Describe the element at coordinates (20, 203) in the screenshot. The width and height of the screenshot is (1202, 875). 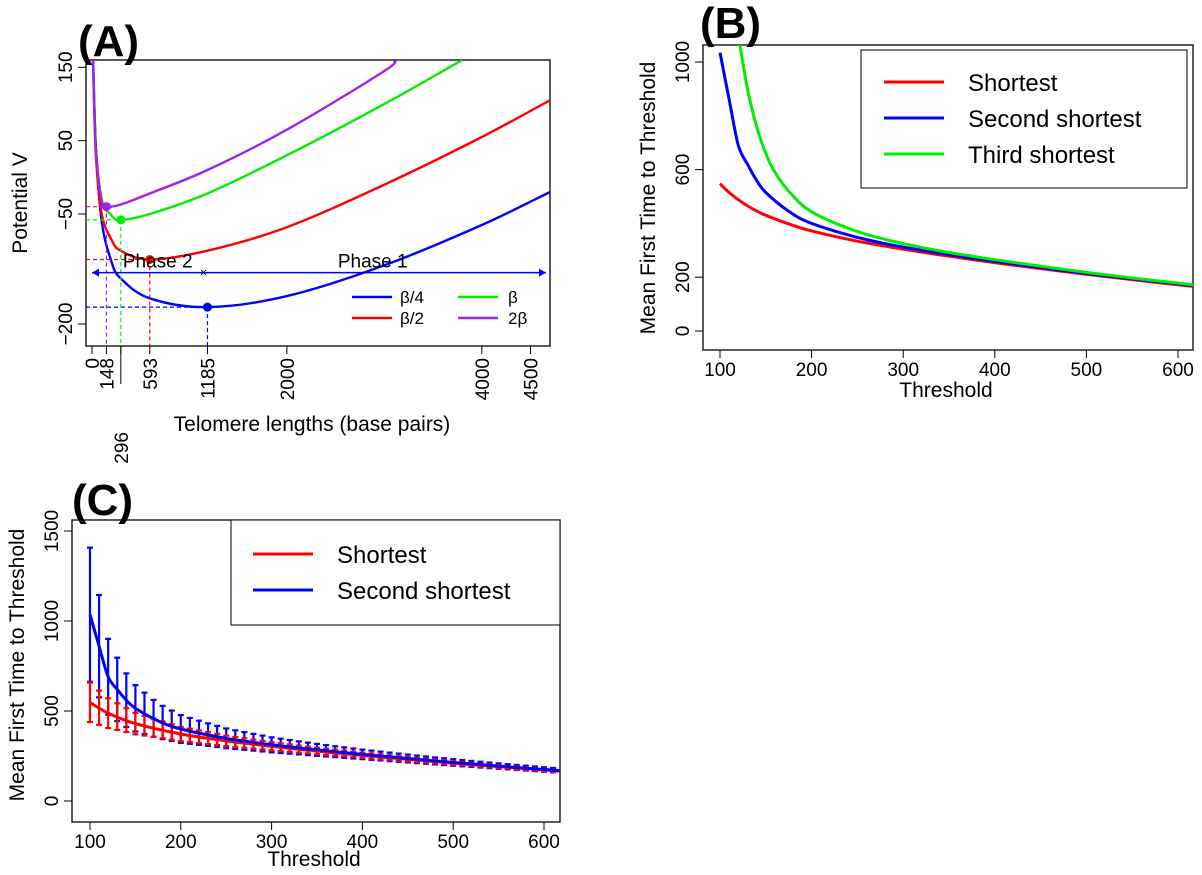
I see `panel-a-ylabel: Potential V` at that location.